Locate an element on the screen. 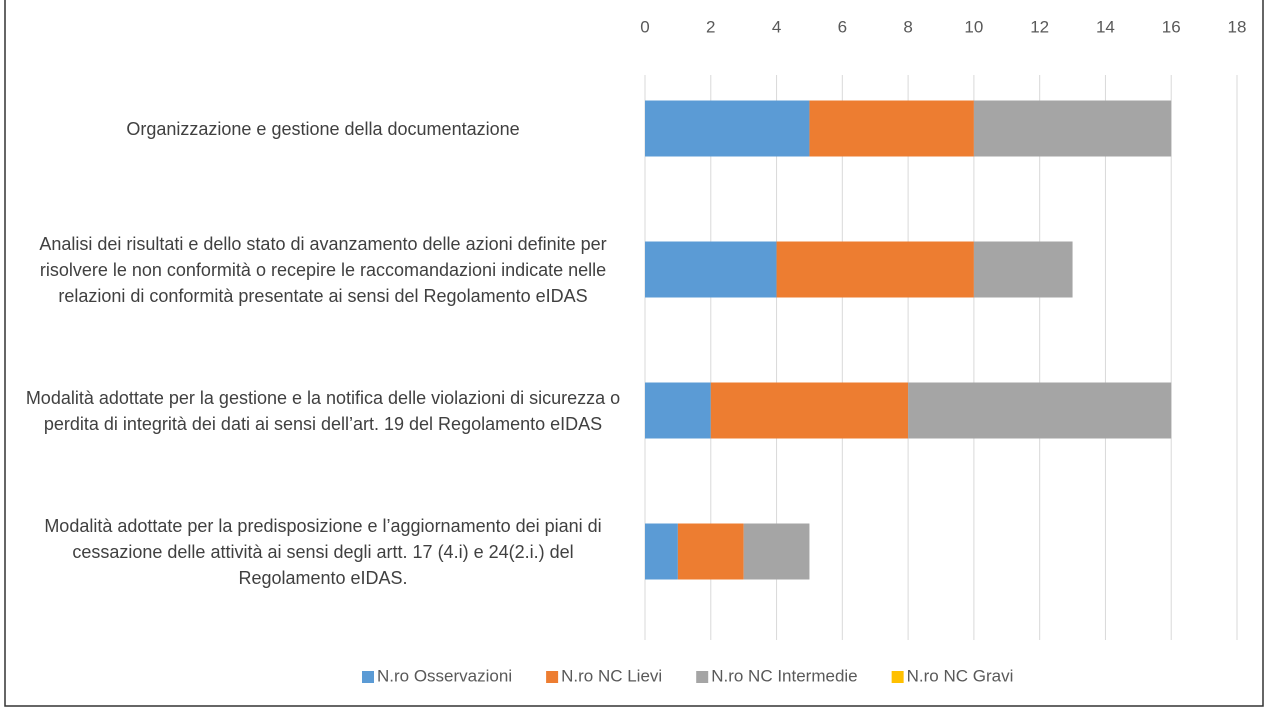 The image size is (1269, 708). x-tick-label: 18 is located at coordinates (1237, 26).